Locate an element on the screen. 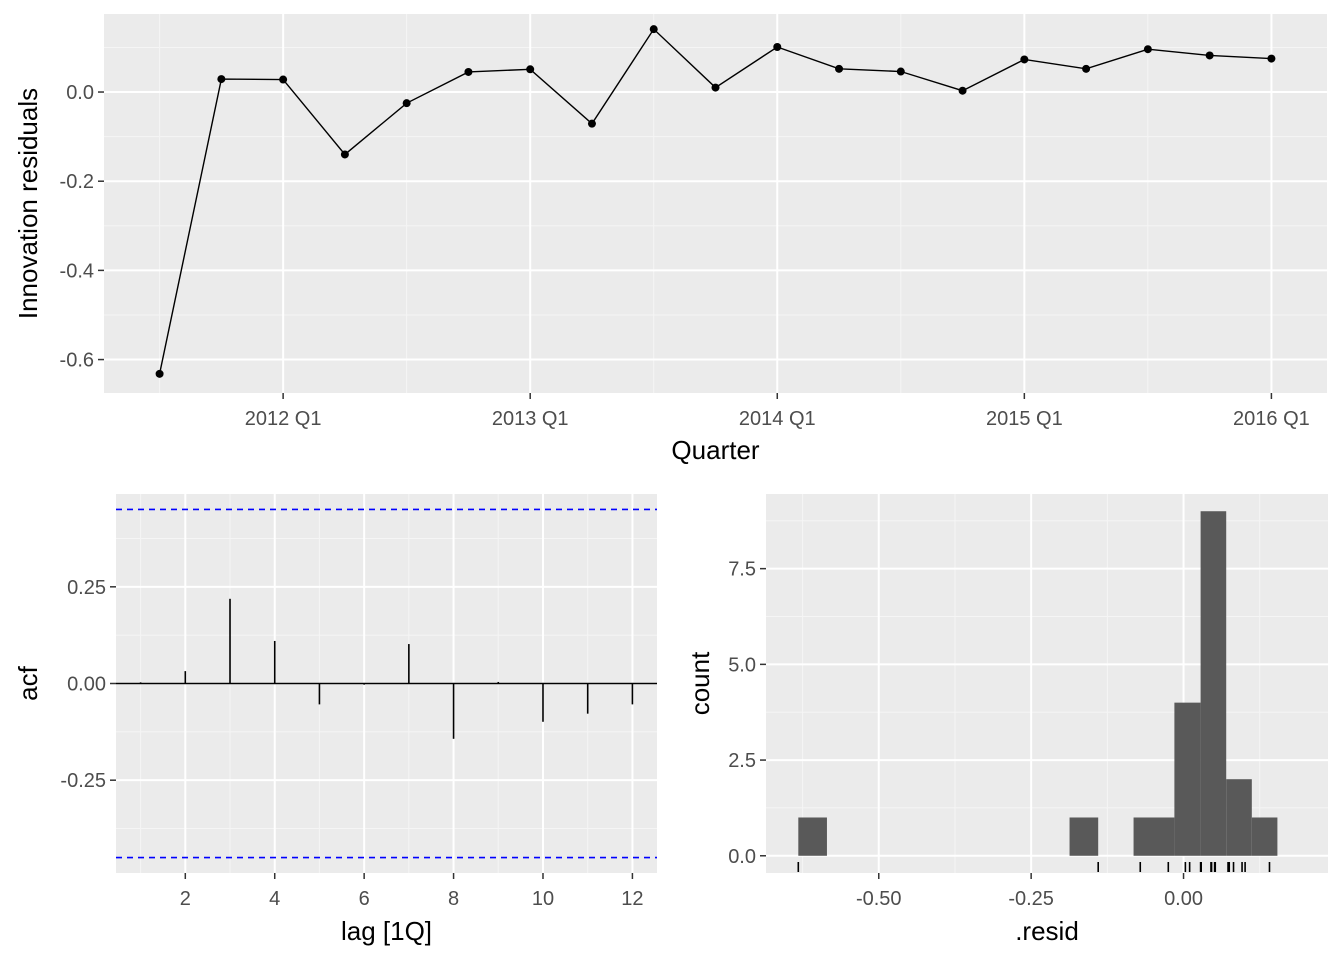 Image resolution: width=1344 pixels, height=960 pixels. y-tick-label: 5.0 is located at coordinates (742, 665).